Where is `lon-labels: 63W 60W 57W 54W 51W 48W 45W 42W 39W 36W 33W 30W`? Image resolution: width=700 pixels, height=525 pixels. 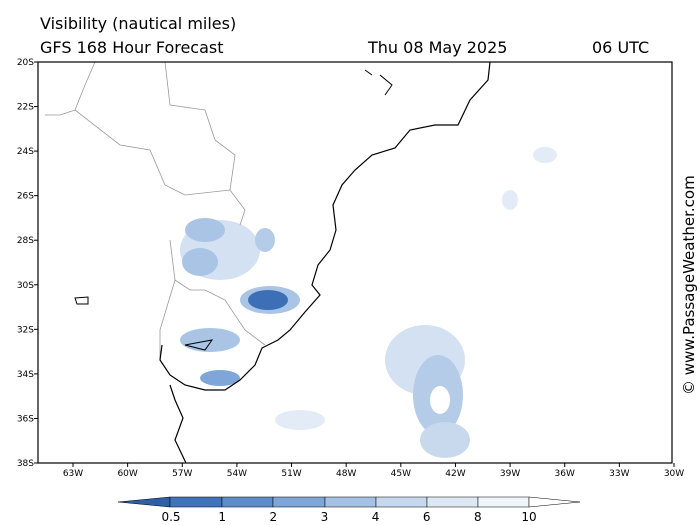 lon-labels: 63W 60W 57W 54W 51W 48W 45W 42W 39W 36W 33W 30W is located at coordinates (373, 471).